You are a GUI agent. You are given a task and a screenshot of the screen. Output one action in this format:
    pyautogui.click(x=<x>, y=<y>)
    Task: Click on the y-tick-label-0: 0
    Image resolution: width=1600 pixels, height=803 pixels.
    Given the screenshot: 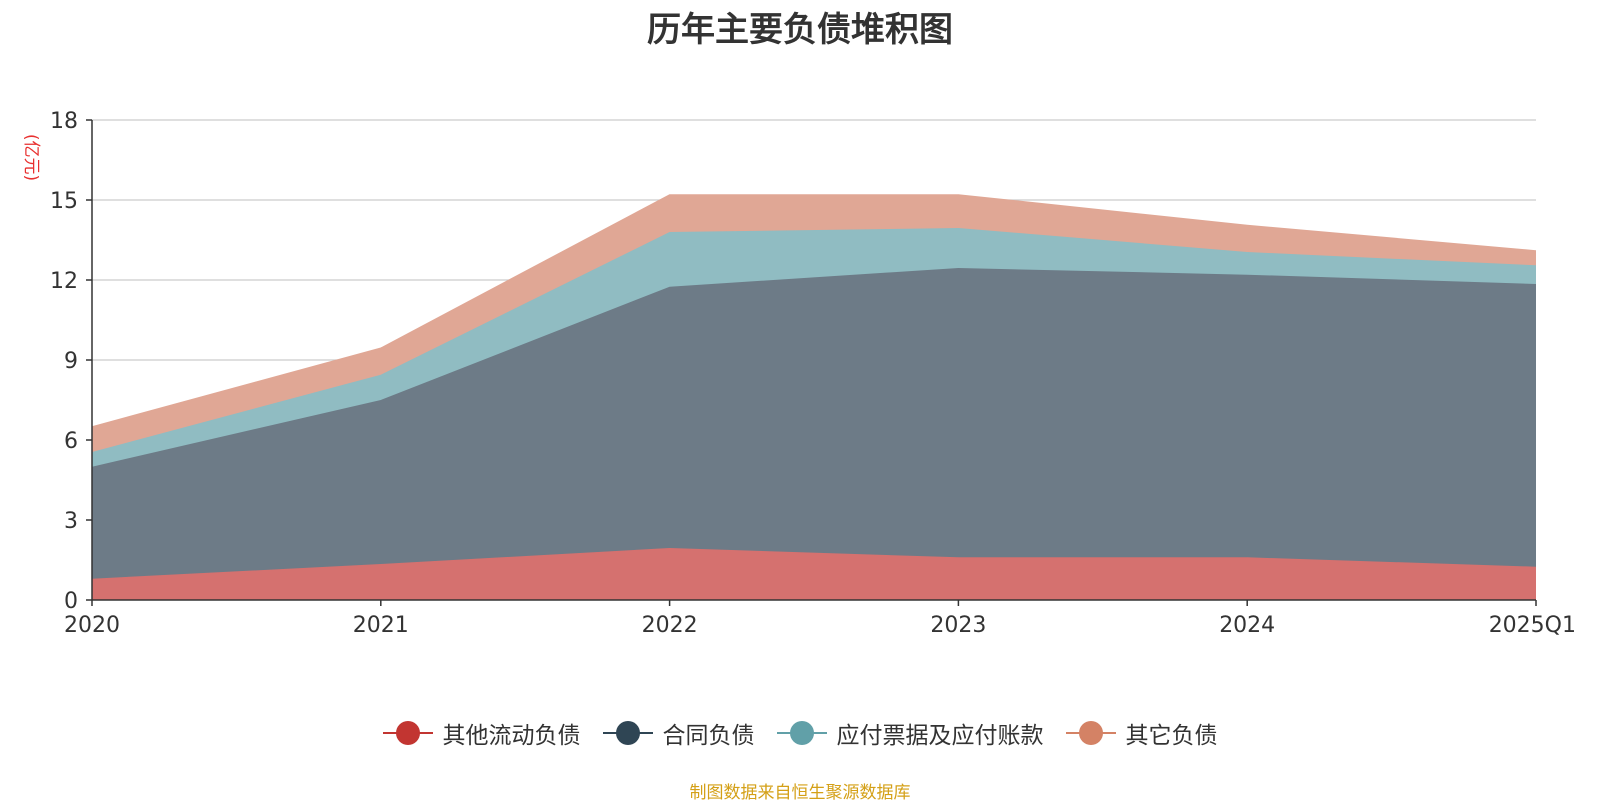 What is the action you would take?
    pyautogui.click(x=71, y=601)
    